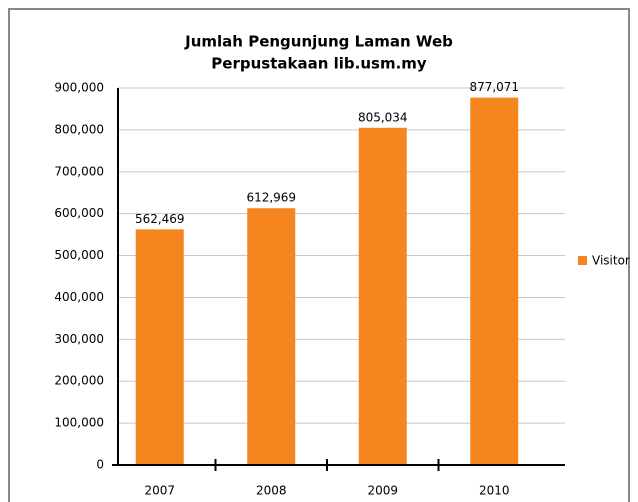 This screenshot has width=638, height=502. Describe the element at coordinates (319, 64) in the screenshot. I see `chart-title: Perpustakaan lib.usm.my` at that location.